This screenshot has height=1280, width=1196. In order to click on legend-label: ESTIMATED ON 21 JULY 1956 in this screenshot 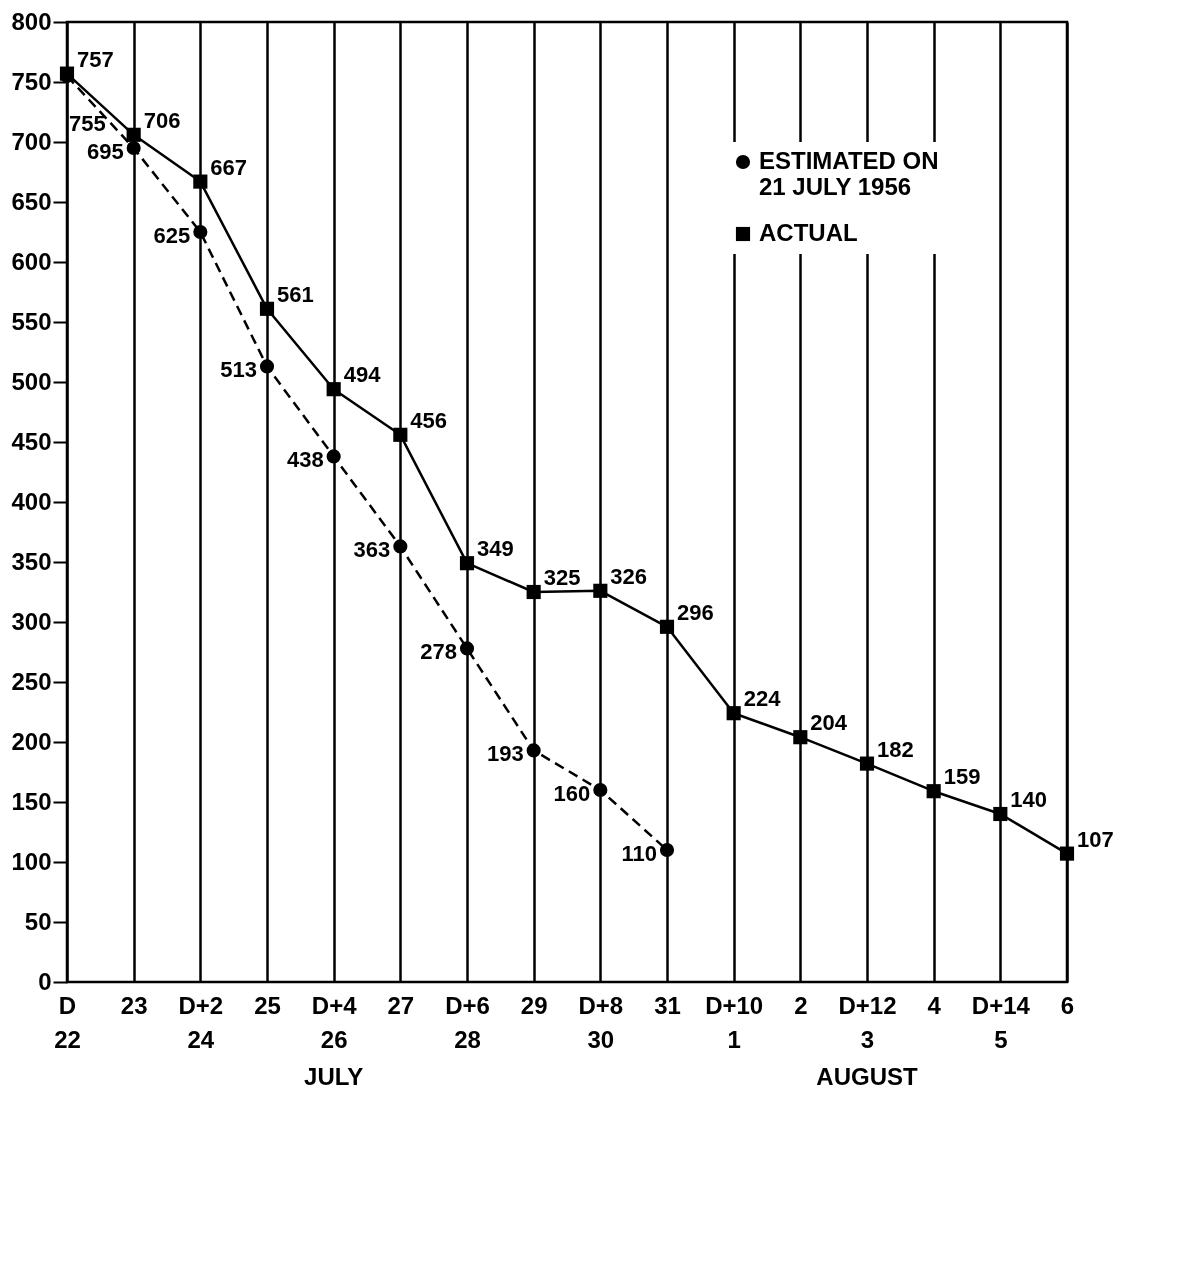, I will do `click(849, 173)`.